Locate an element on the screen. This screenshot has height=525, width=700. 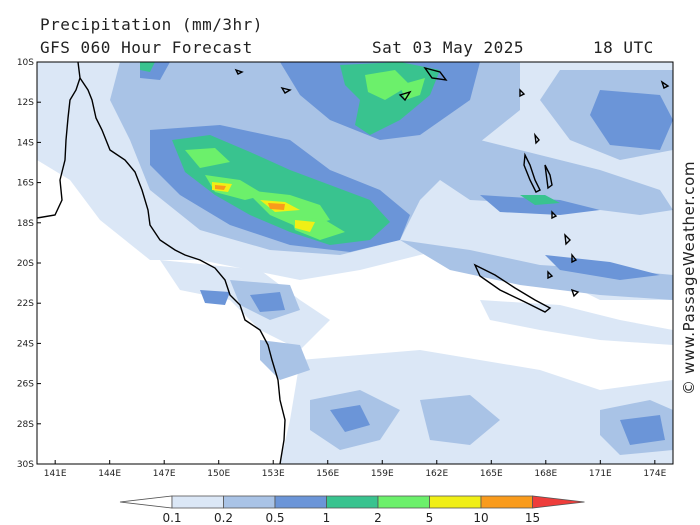
lon-label: 174E is located at coordinates (654, 474).